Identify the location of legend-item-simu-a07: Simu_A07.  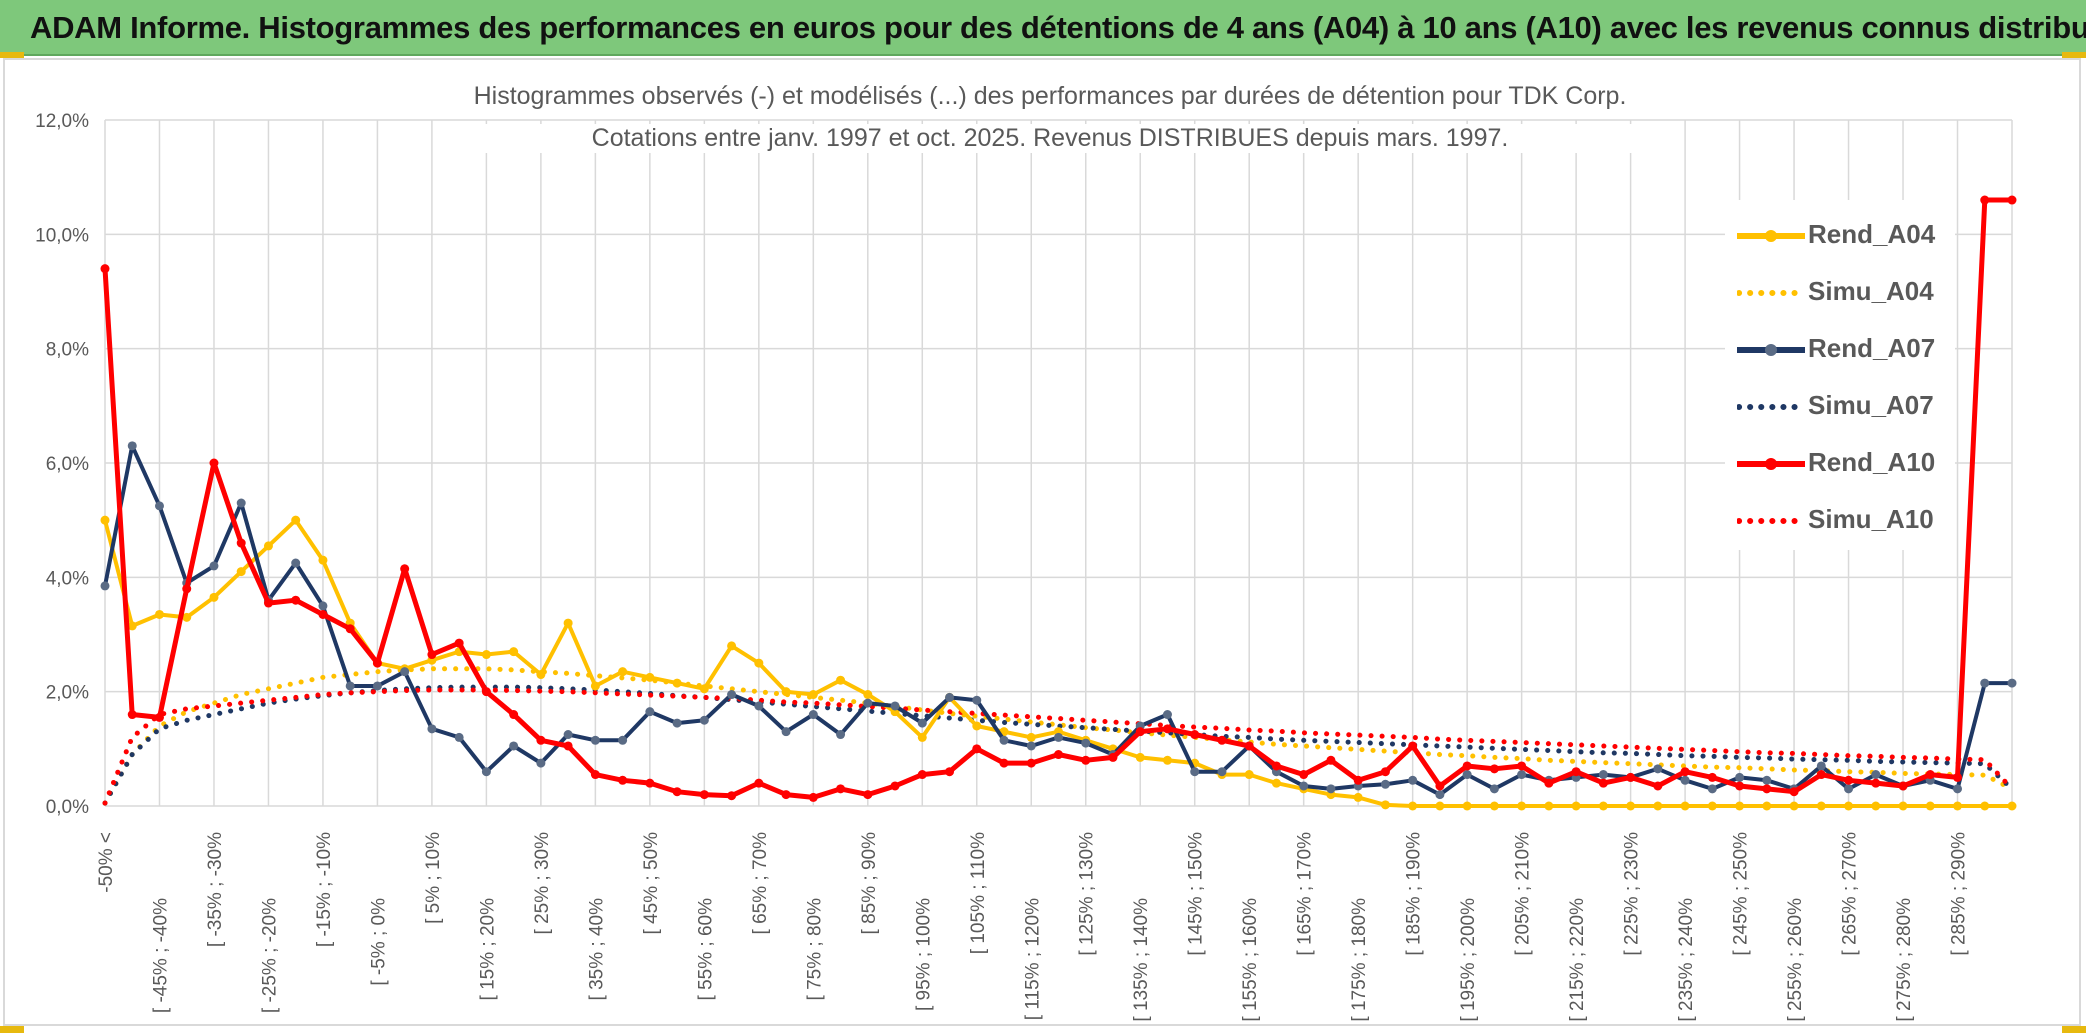
(1840, 407).